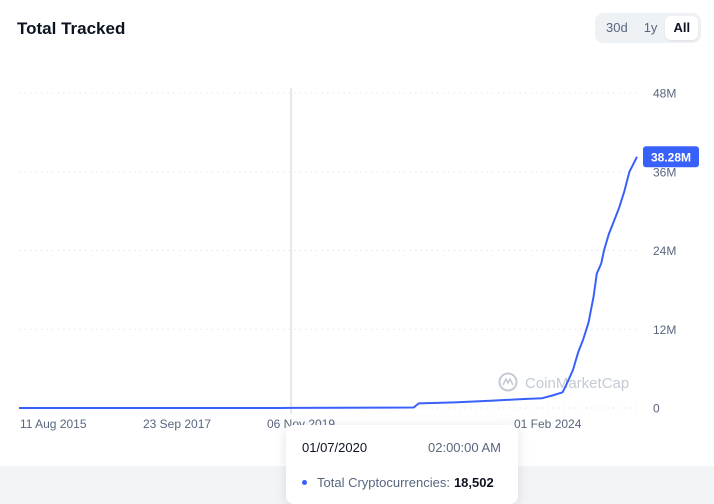 This screenshot has width=714, height=504. What do you see at coordinates (53, 424) in the screenshot?
I see `x-tick-label: 11 Aug 2015` at bounding box center [53, 424].